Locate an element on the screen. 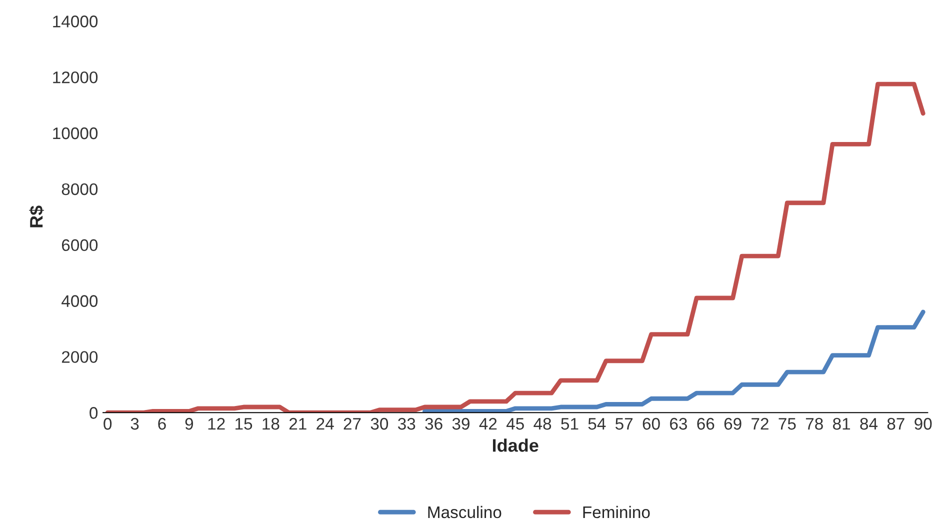  legend-label: Masculino is located at coordinates (465, 512).